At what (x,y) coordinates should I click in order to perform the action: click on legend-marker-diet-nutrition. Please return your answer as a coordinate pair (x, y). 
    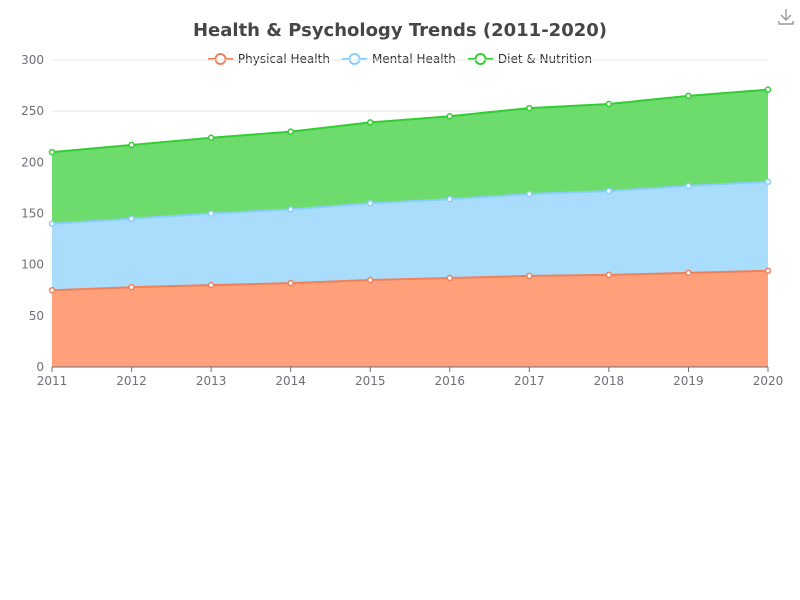
    Looking at the image, I should click on (480, 59).